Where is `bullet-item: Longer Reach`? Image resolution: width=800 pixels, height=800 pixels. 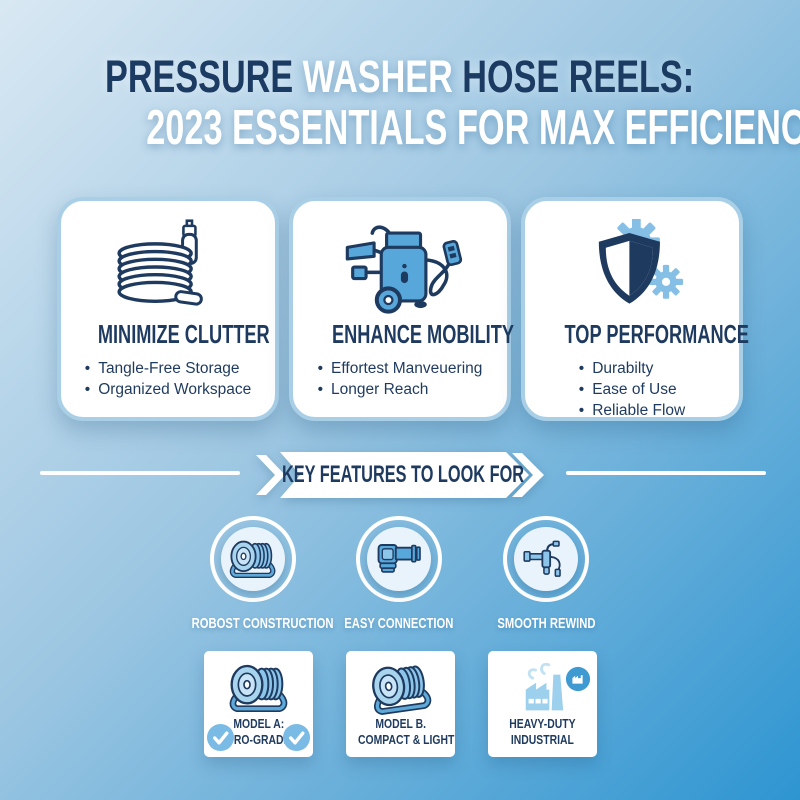
bullet-item: Longer Reach is located at coordinates (400, 389).